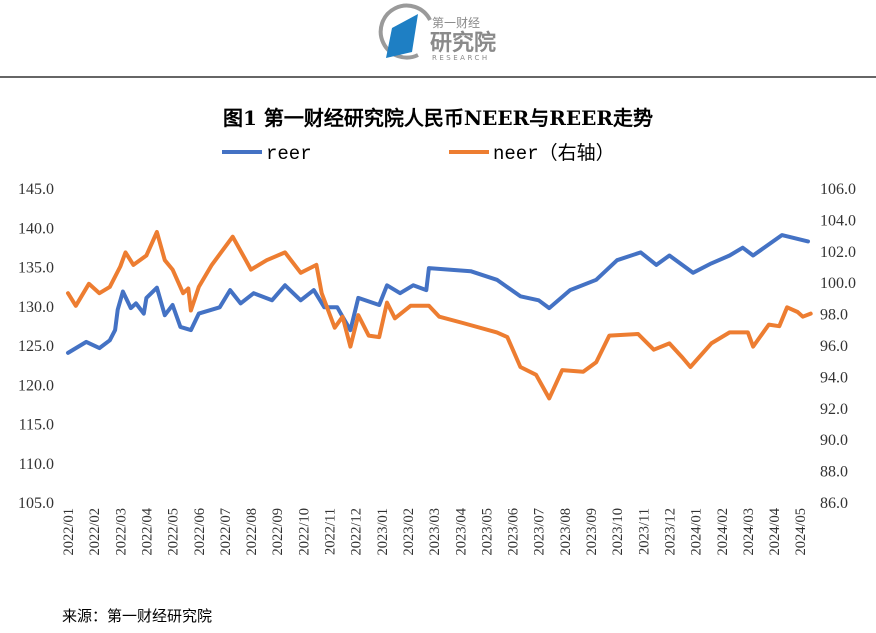 The image size is (876, 633). Describe the element at coordinates (418, 153) in the screenshot. I see `legend: reer neer（右轴）` at that location.